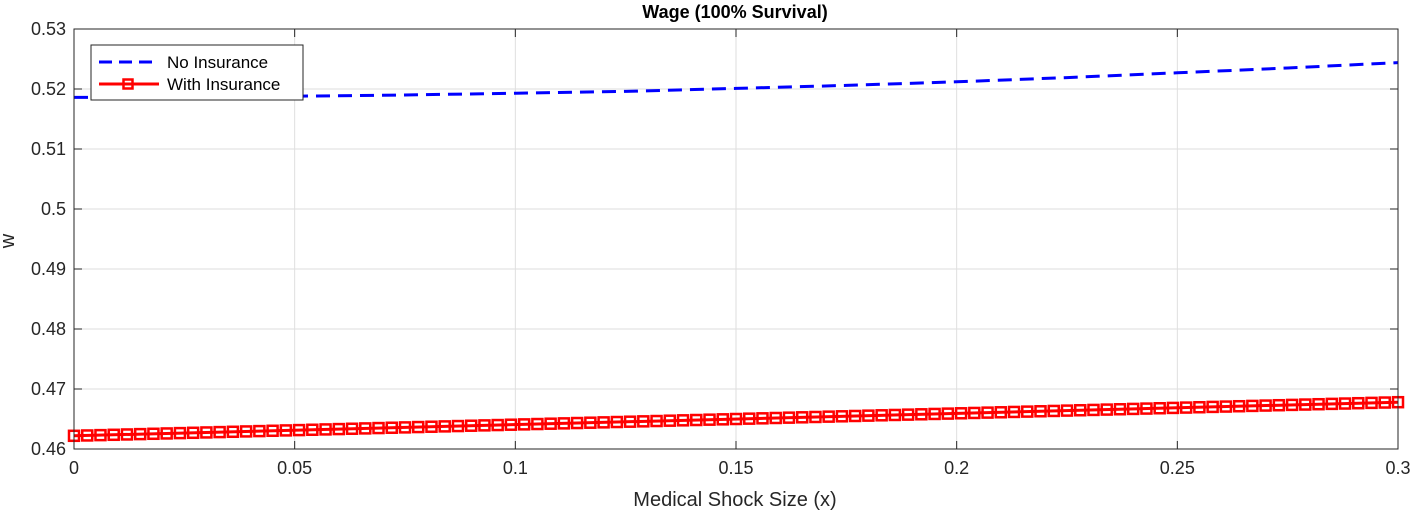  I want to click on legend-marker-with-insurance, so click(128, 84).